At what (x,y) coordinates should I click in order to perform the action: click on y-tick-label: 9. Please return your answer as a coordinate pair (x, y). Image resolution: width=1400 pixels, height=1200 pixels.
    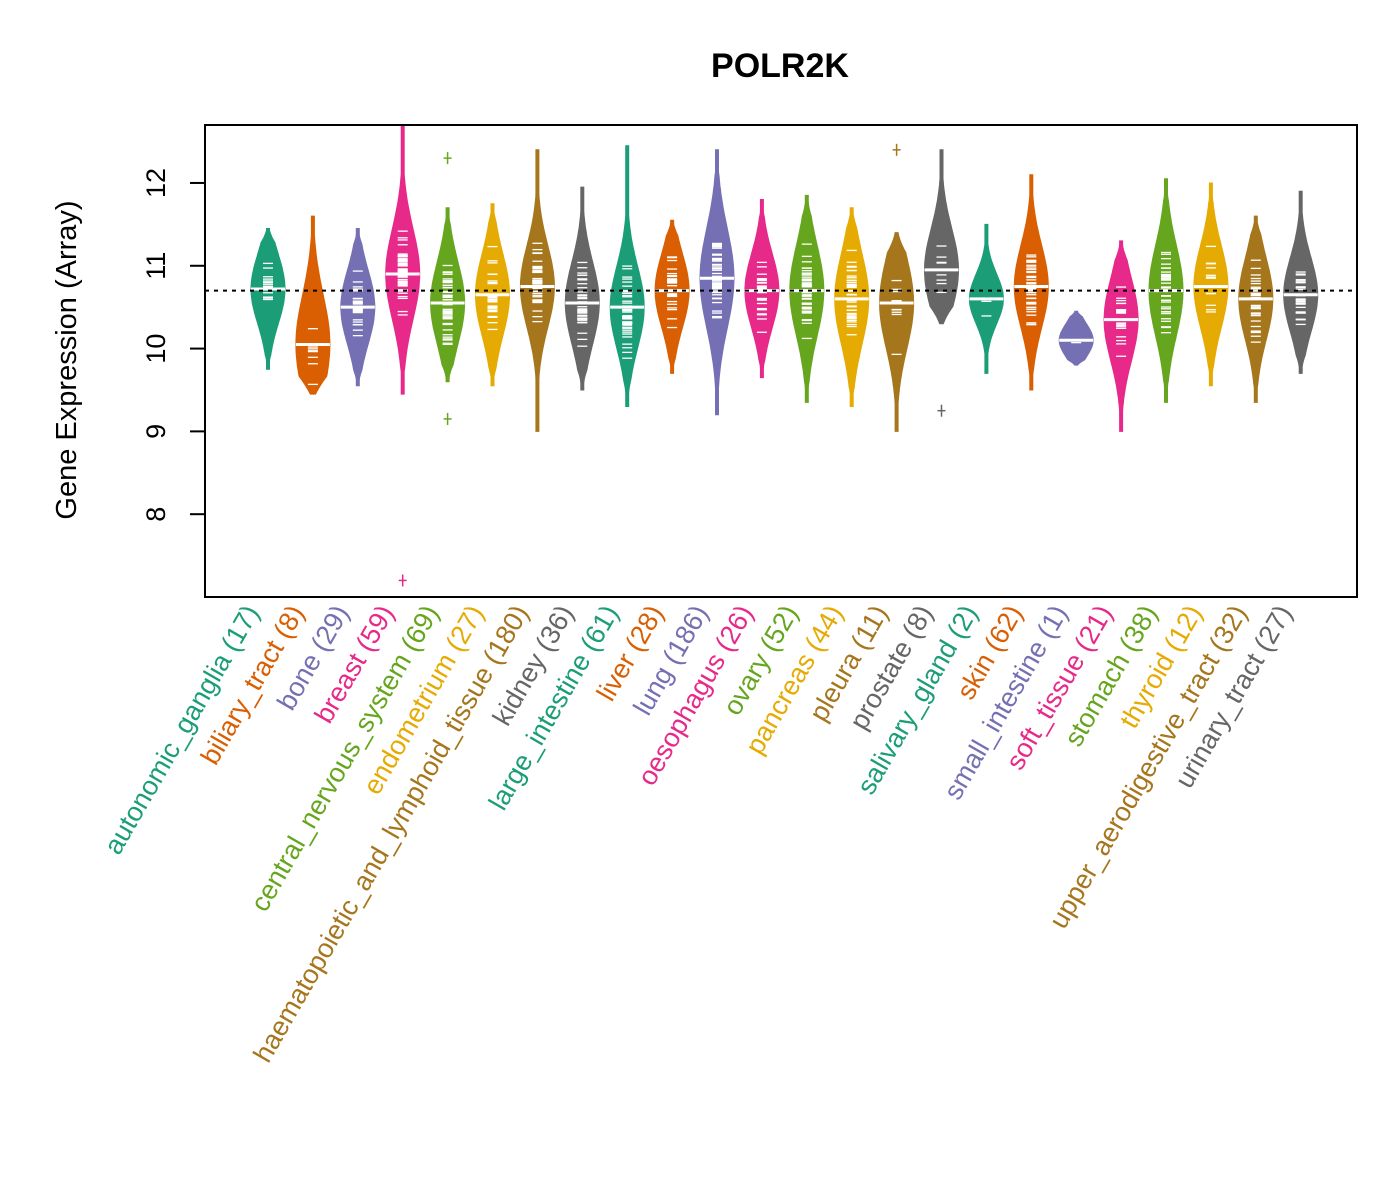
    Looking at the image, I should click on (156, 431).